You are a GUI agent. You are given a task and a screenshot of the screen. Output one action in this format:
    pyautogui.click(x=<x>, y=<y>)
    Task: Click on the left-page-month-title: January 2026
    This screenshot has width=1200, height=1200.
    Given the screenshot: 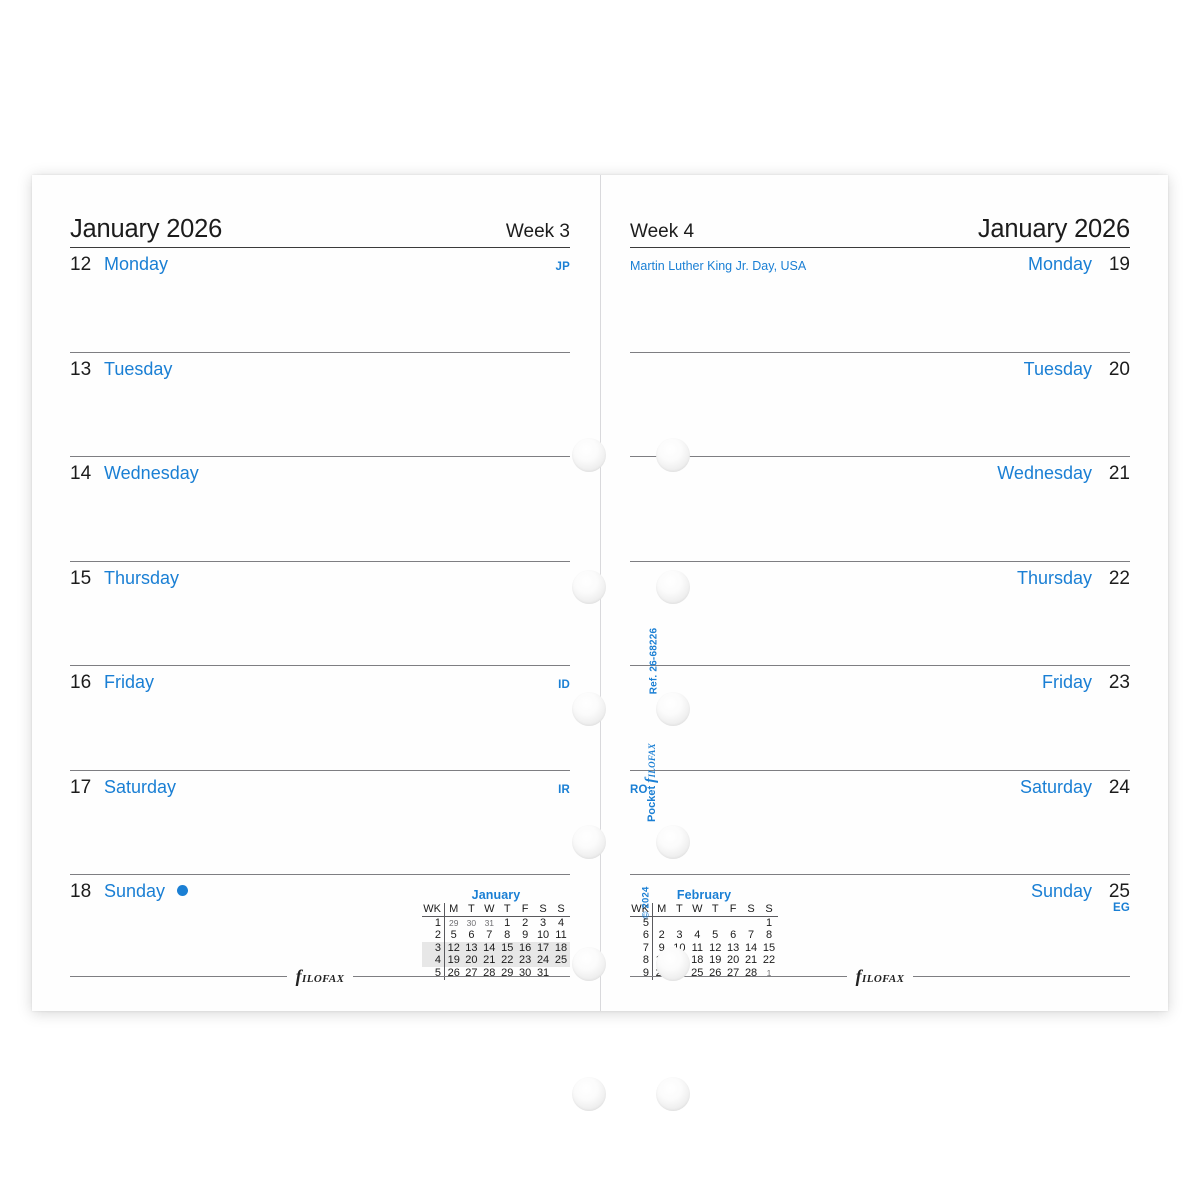 What is the action you would take?
    pyautogui.click(x=146, y=229)
    